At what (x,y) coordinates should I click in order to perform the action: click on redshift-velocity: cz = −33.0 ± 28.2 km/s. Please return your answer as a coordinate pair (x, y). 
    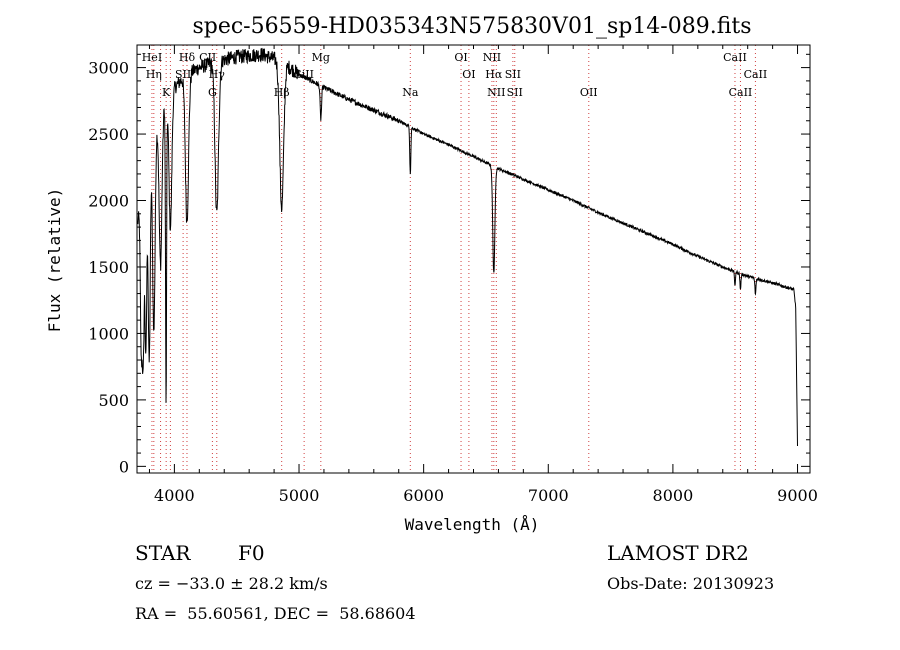
    Looking at the image, I should click on (231, 583).